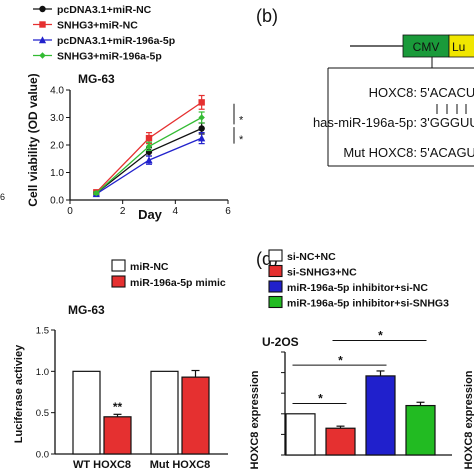  Describe the element at coordinates (168, 274) in the screenshot. I see `panel-c-legend: miR-NC miR-196a-5p mimic` at that location.